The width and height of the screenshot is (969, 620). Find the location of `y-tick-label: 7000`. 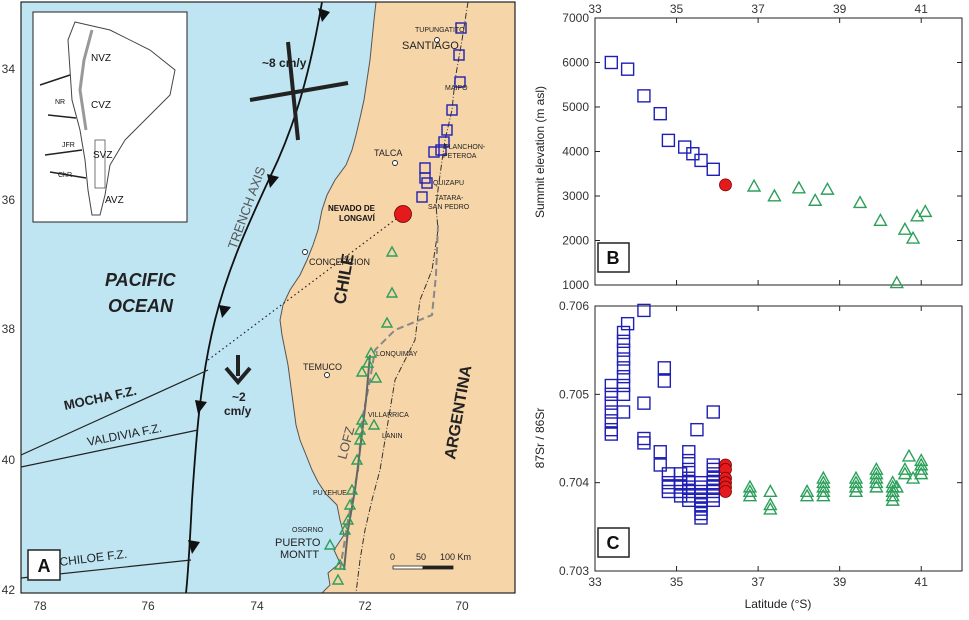

y-tick-label: 7000 is located at coordinates (575, 18).